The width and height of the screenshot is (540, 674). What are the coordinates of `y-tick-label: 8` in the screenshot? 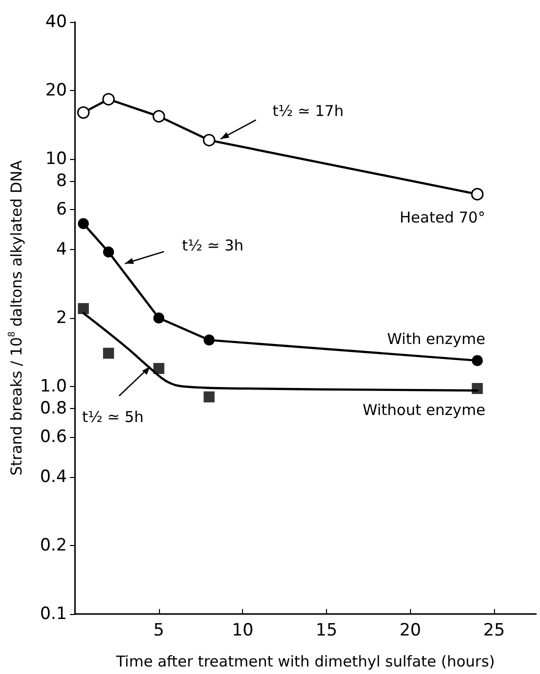 It's located at (61, 181).